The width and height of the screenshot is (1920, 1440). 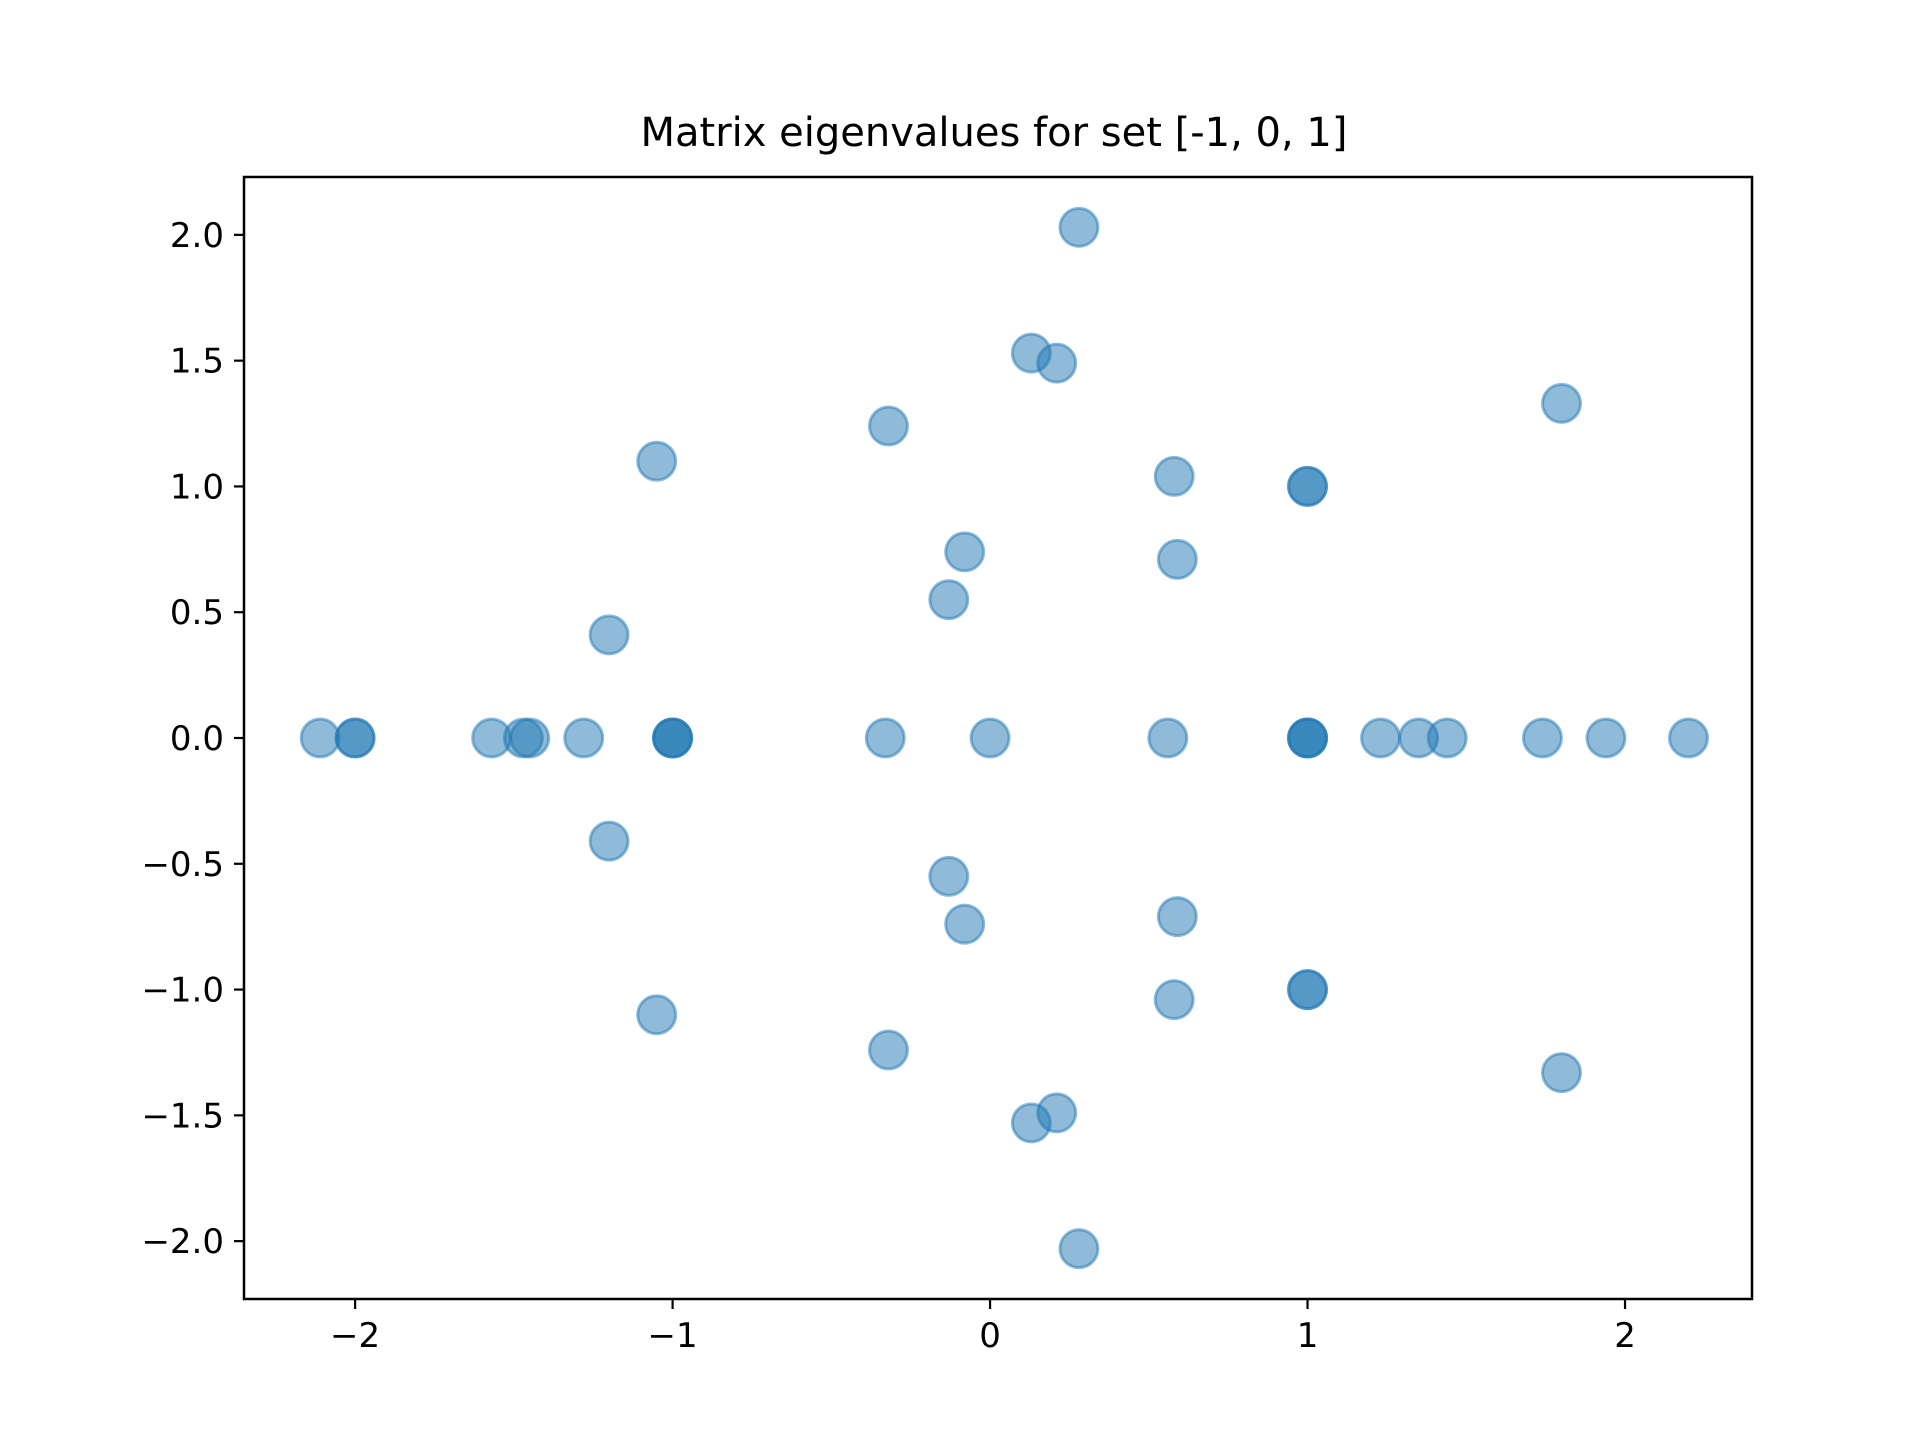 I want to click on y-tick-label: −2.0, so click(x=182, y=1242).